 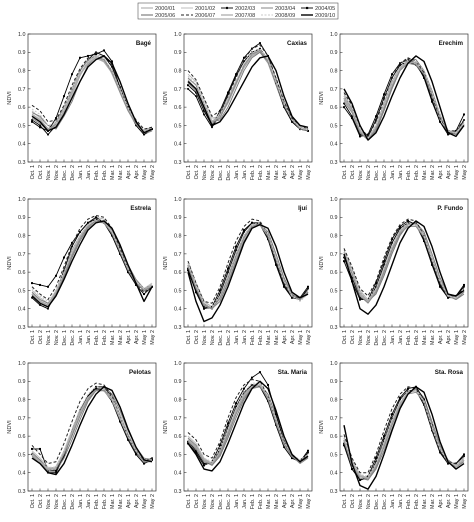 What do you see at coordinates (345, 337) in the screenshot?
I see `x-tick-label: Oct. 1` at bounding box center [345, 337].